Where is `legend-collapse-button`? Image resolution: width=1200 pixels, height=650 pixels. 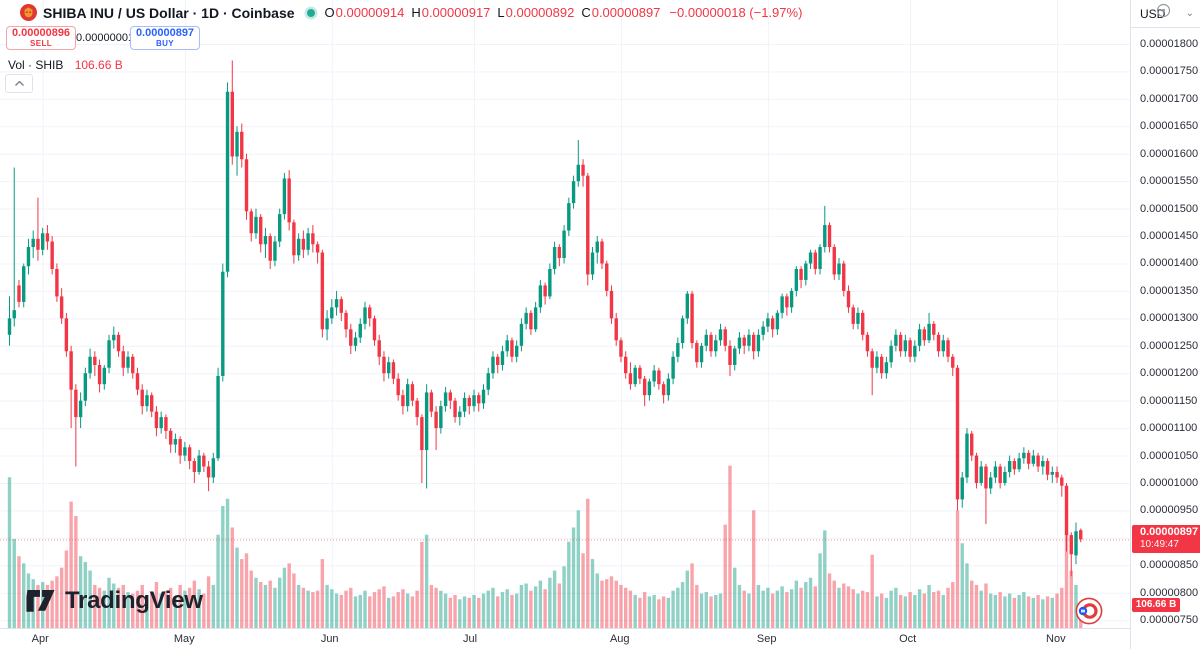
legend-collapse-button is located at coordinates (19, 83).